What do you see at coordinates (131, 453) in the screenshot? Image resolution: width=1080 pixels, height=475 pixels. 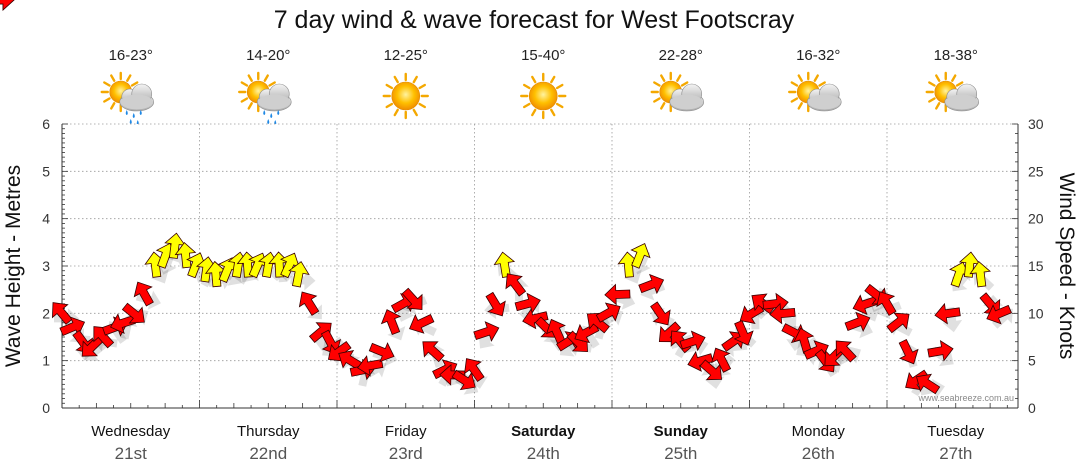 I see `day-date-label: 21st` at bounding box center [131, 453].